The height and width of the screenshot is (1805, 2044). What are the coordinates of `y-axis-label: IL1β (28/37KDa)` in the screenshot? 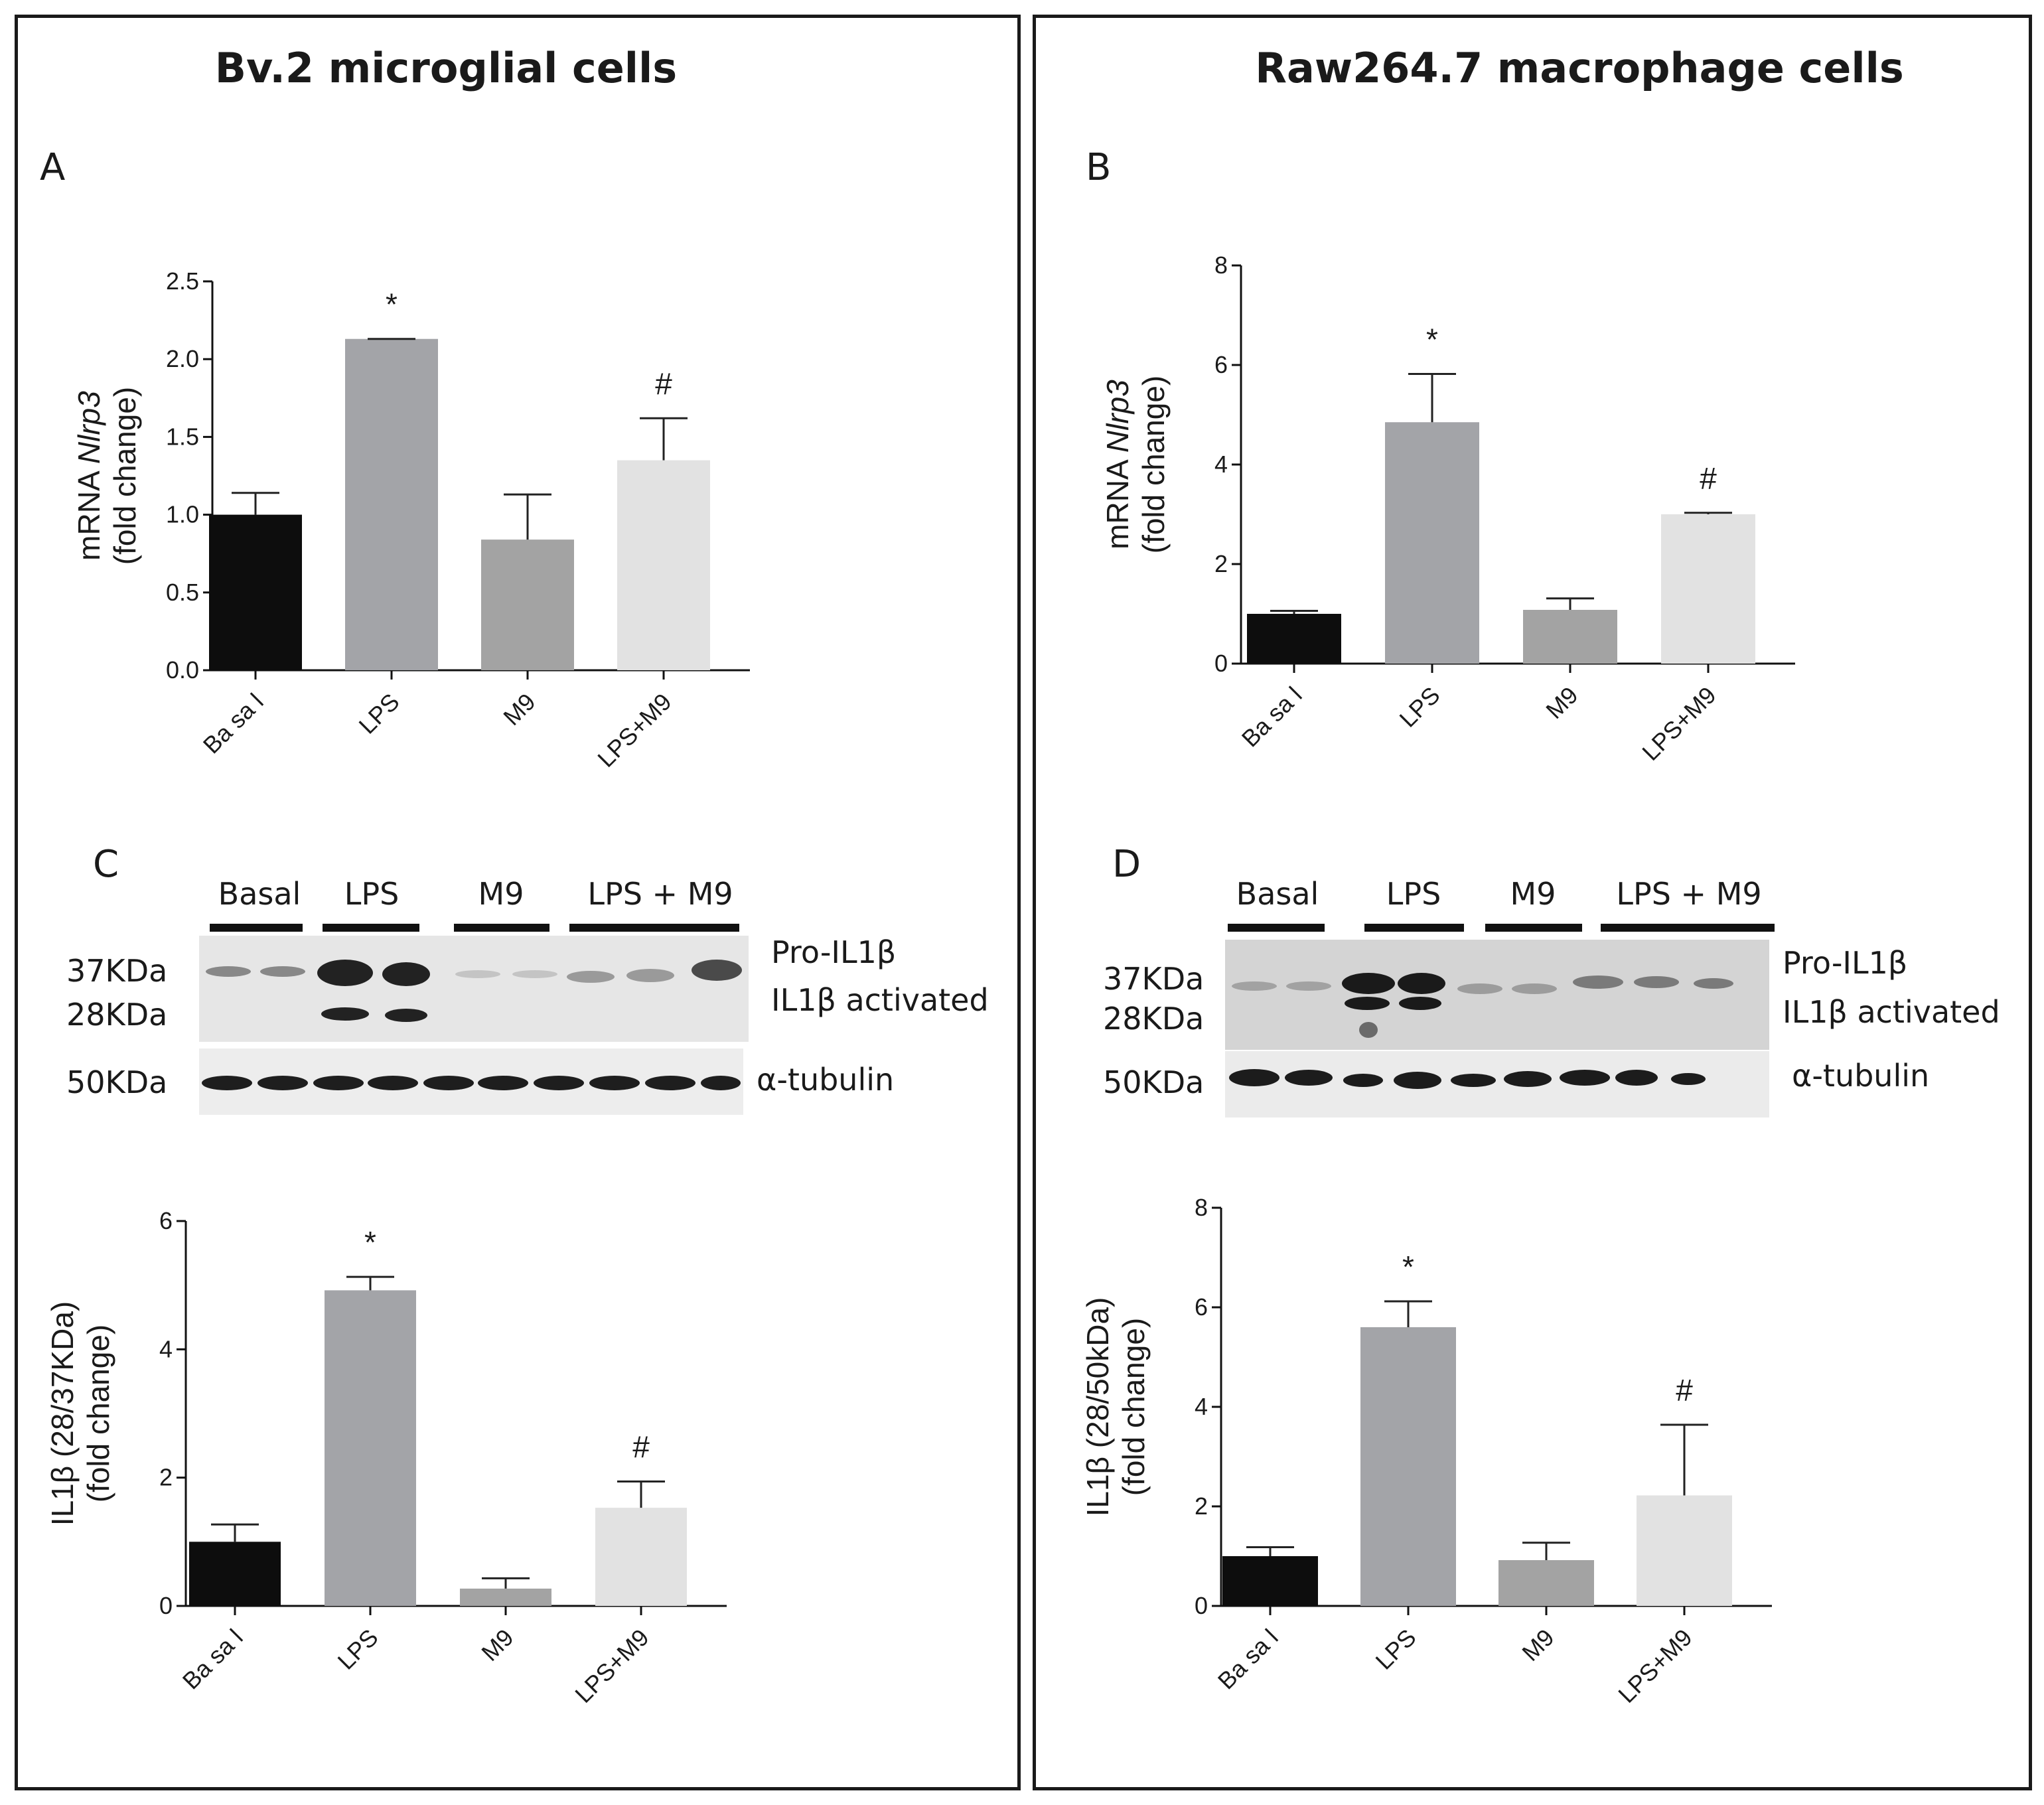 It's located at (62, 1413).